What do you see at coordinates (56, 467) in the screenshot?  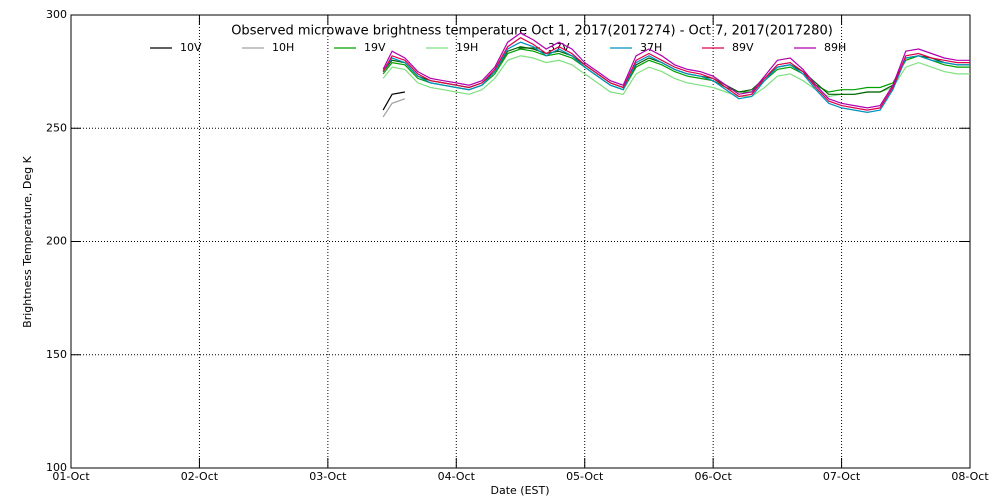 I see `y-tick-label: 100` at bounding box center [56, 467].